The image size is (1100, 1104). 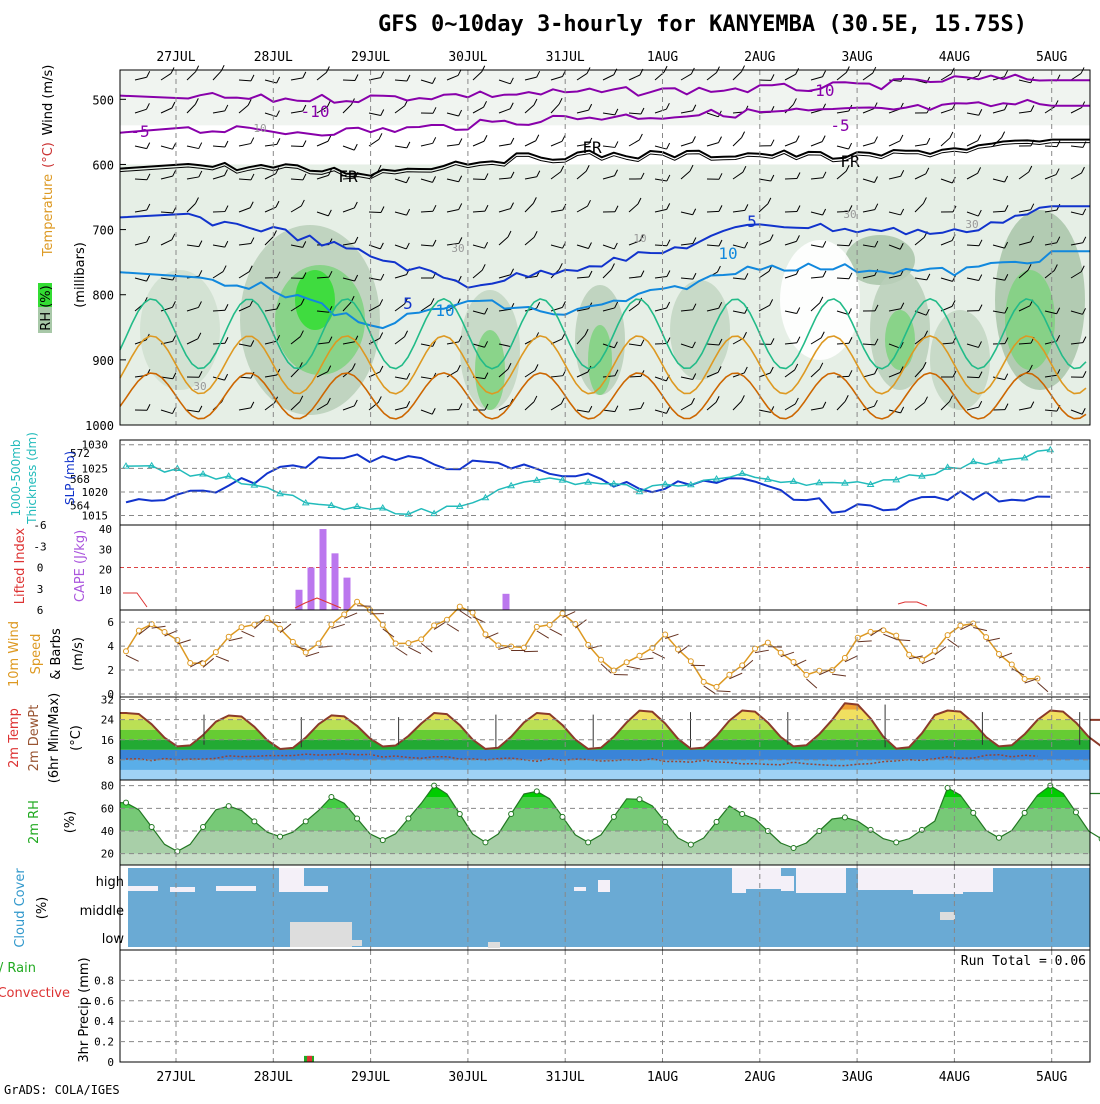 I want to click on date-label-bottom: 31JUL, so click(x=565, y=1077).